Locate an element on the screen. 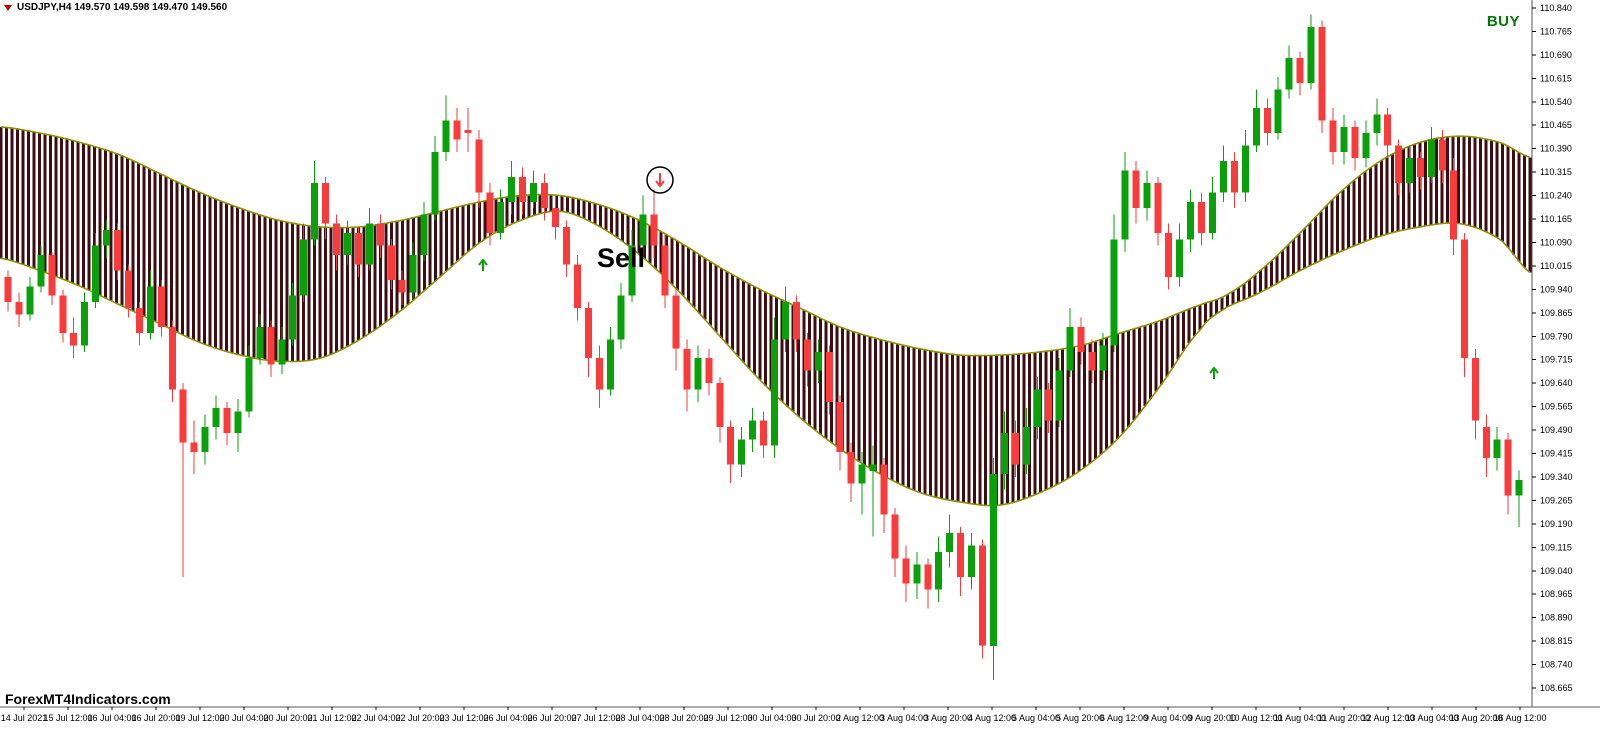  svg-text: 26 Jul 04:00 is located at coordinates (507, 718).